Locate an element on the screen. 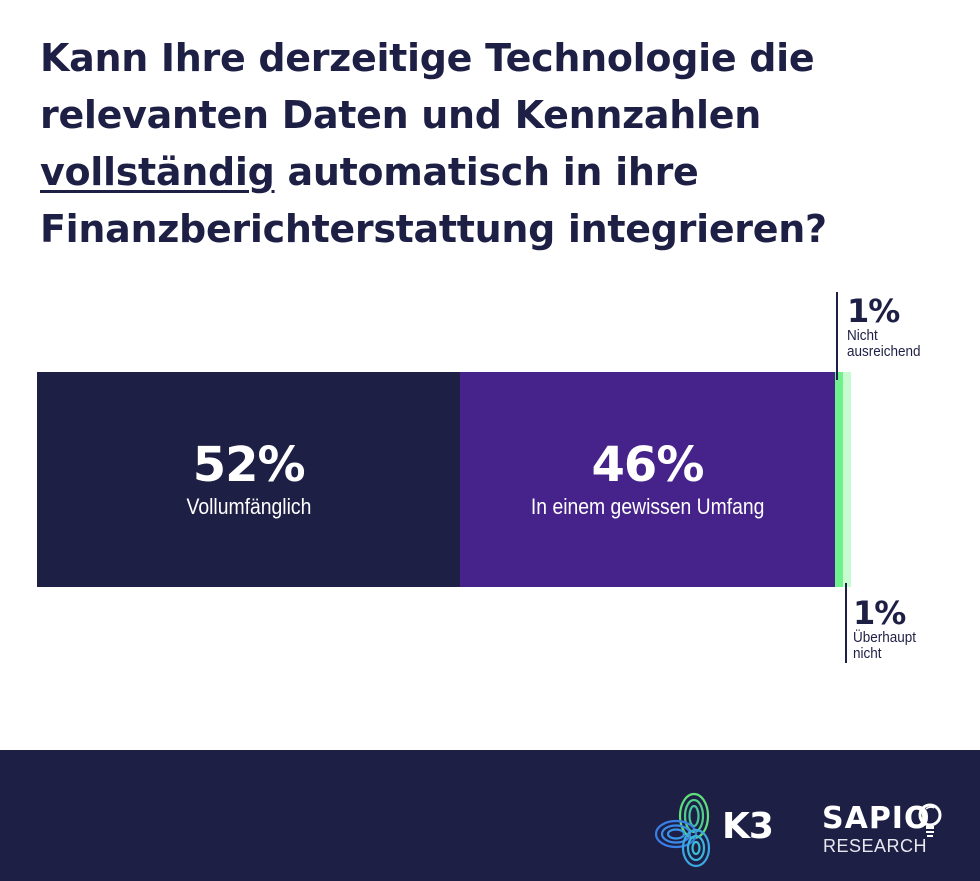 This screenshot has width=980, height=881. research-logo-text: RESEARCH is located at coordinates (875, 846).